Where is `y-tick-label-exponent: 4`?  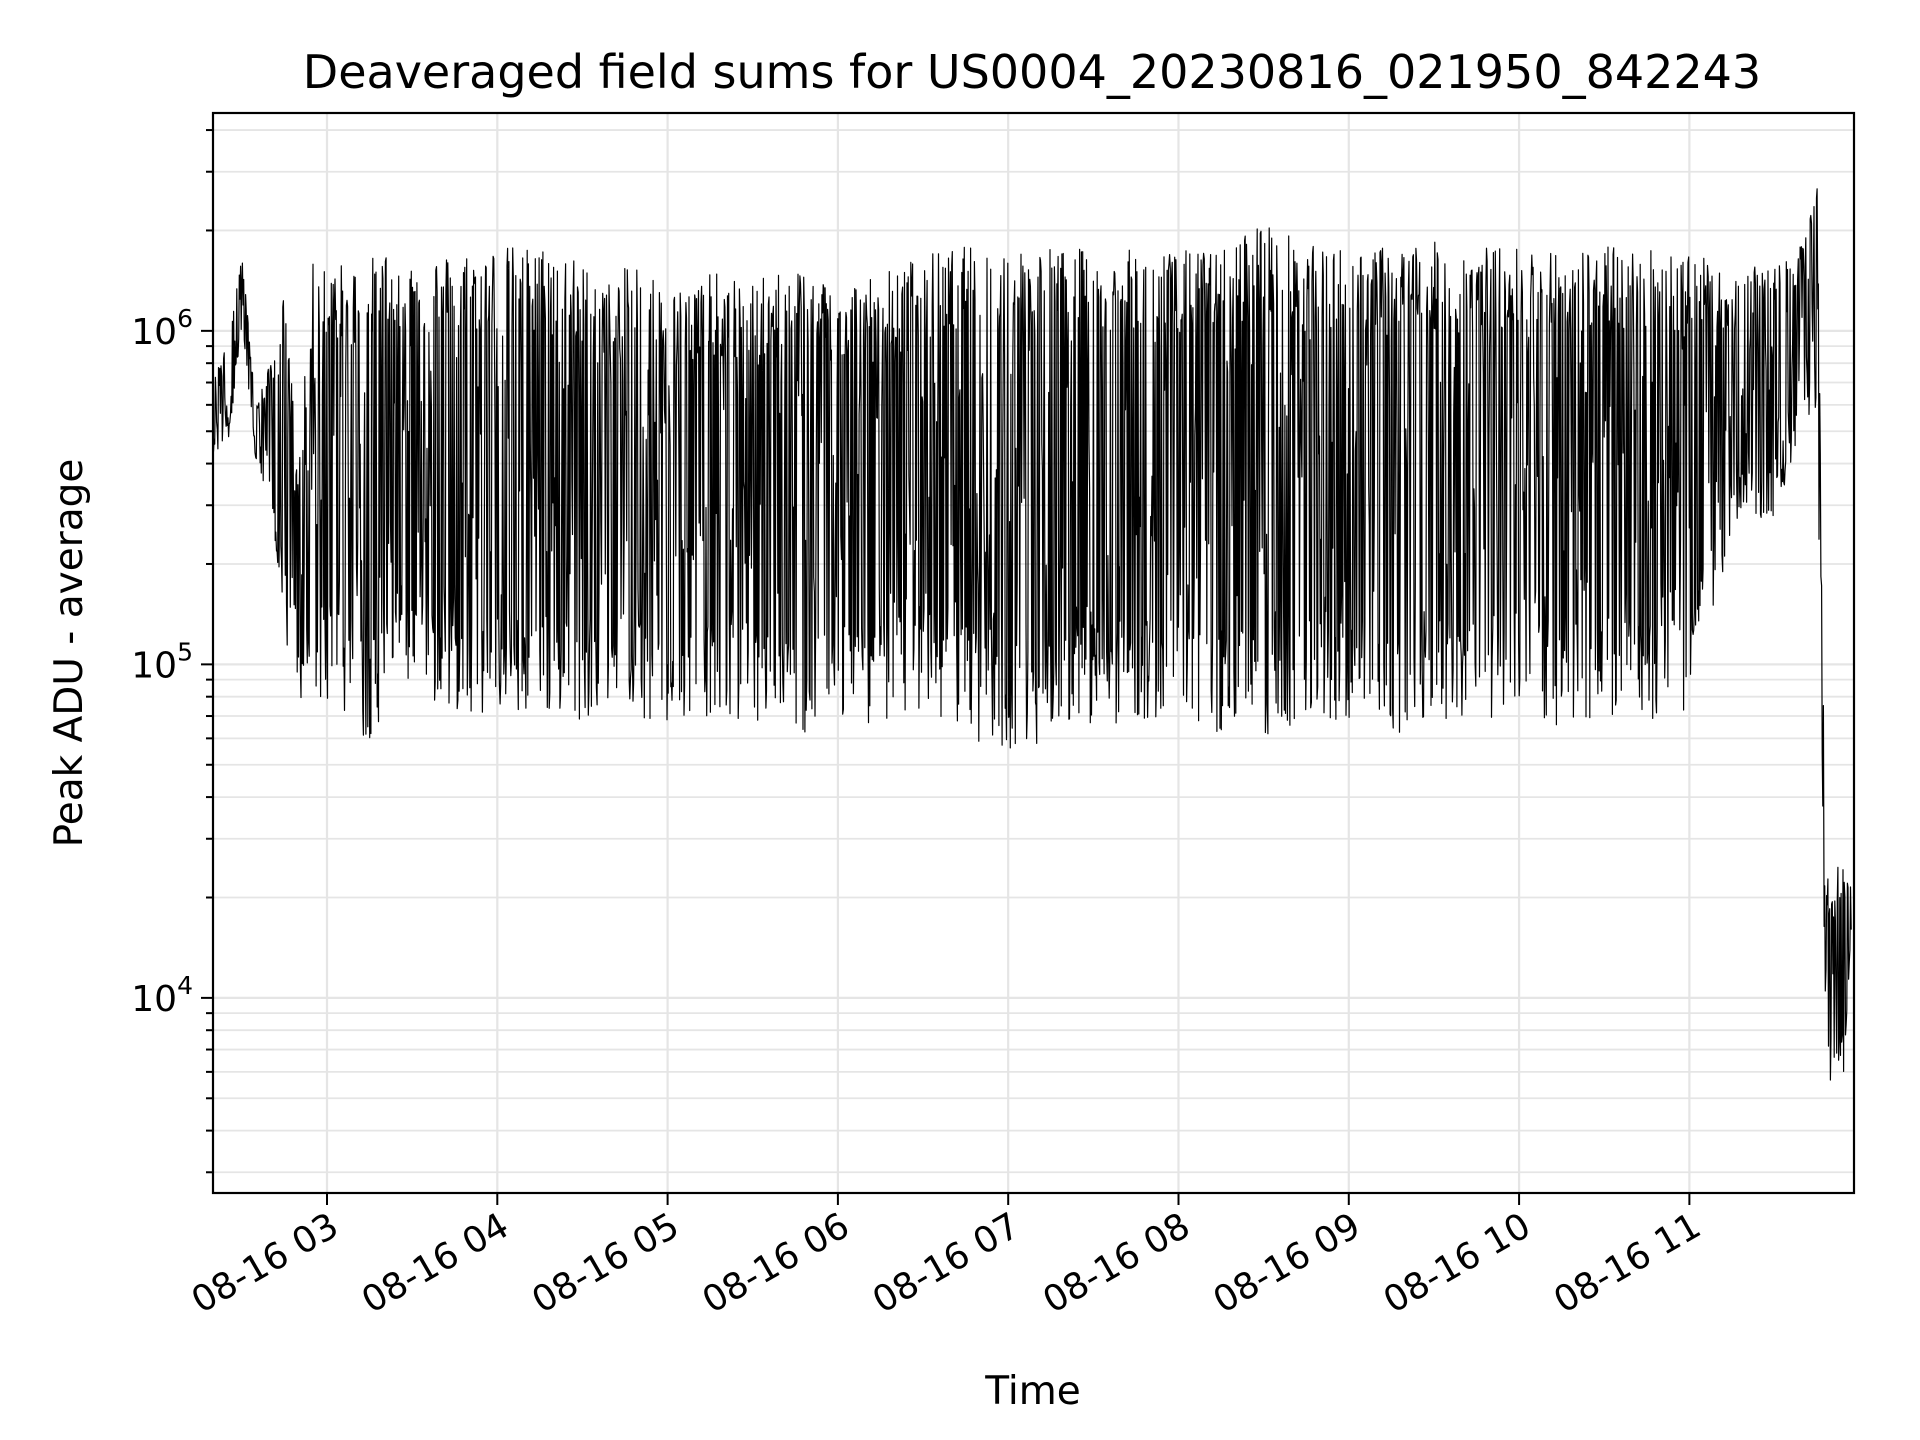 y-tick-label-exponent: 4 is located at coordinates (185, 985).